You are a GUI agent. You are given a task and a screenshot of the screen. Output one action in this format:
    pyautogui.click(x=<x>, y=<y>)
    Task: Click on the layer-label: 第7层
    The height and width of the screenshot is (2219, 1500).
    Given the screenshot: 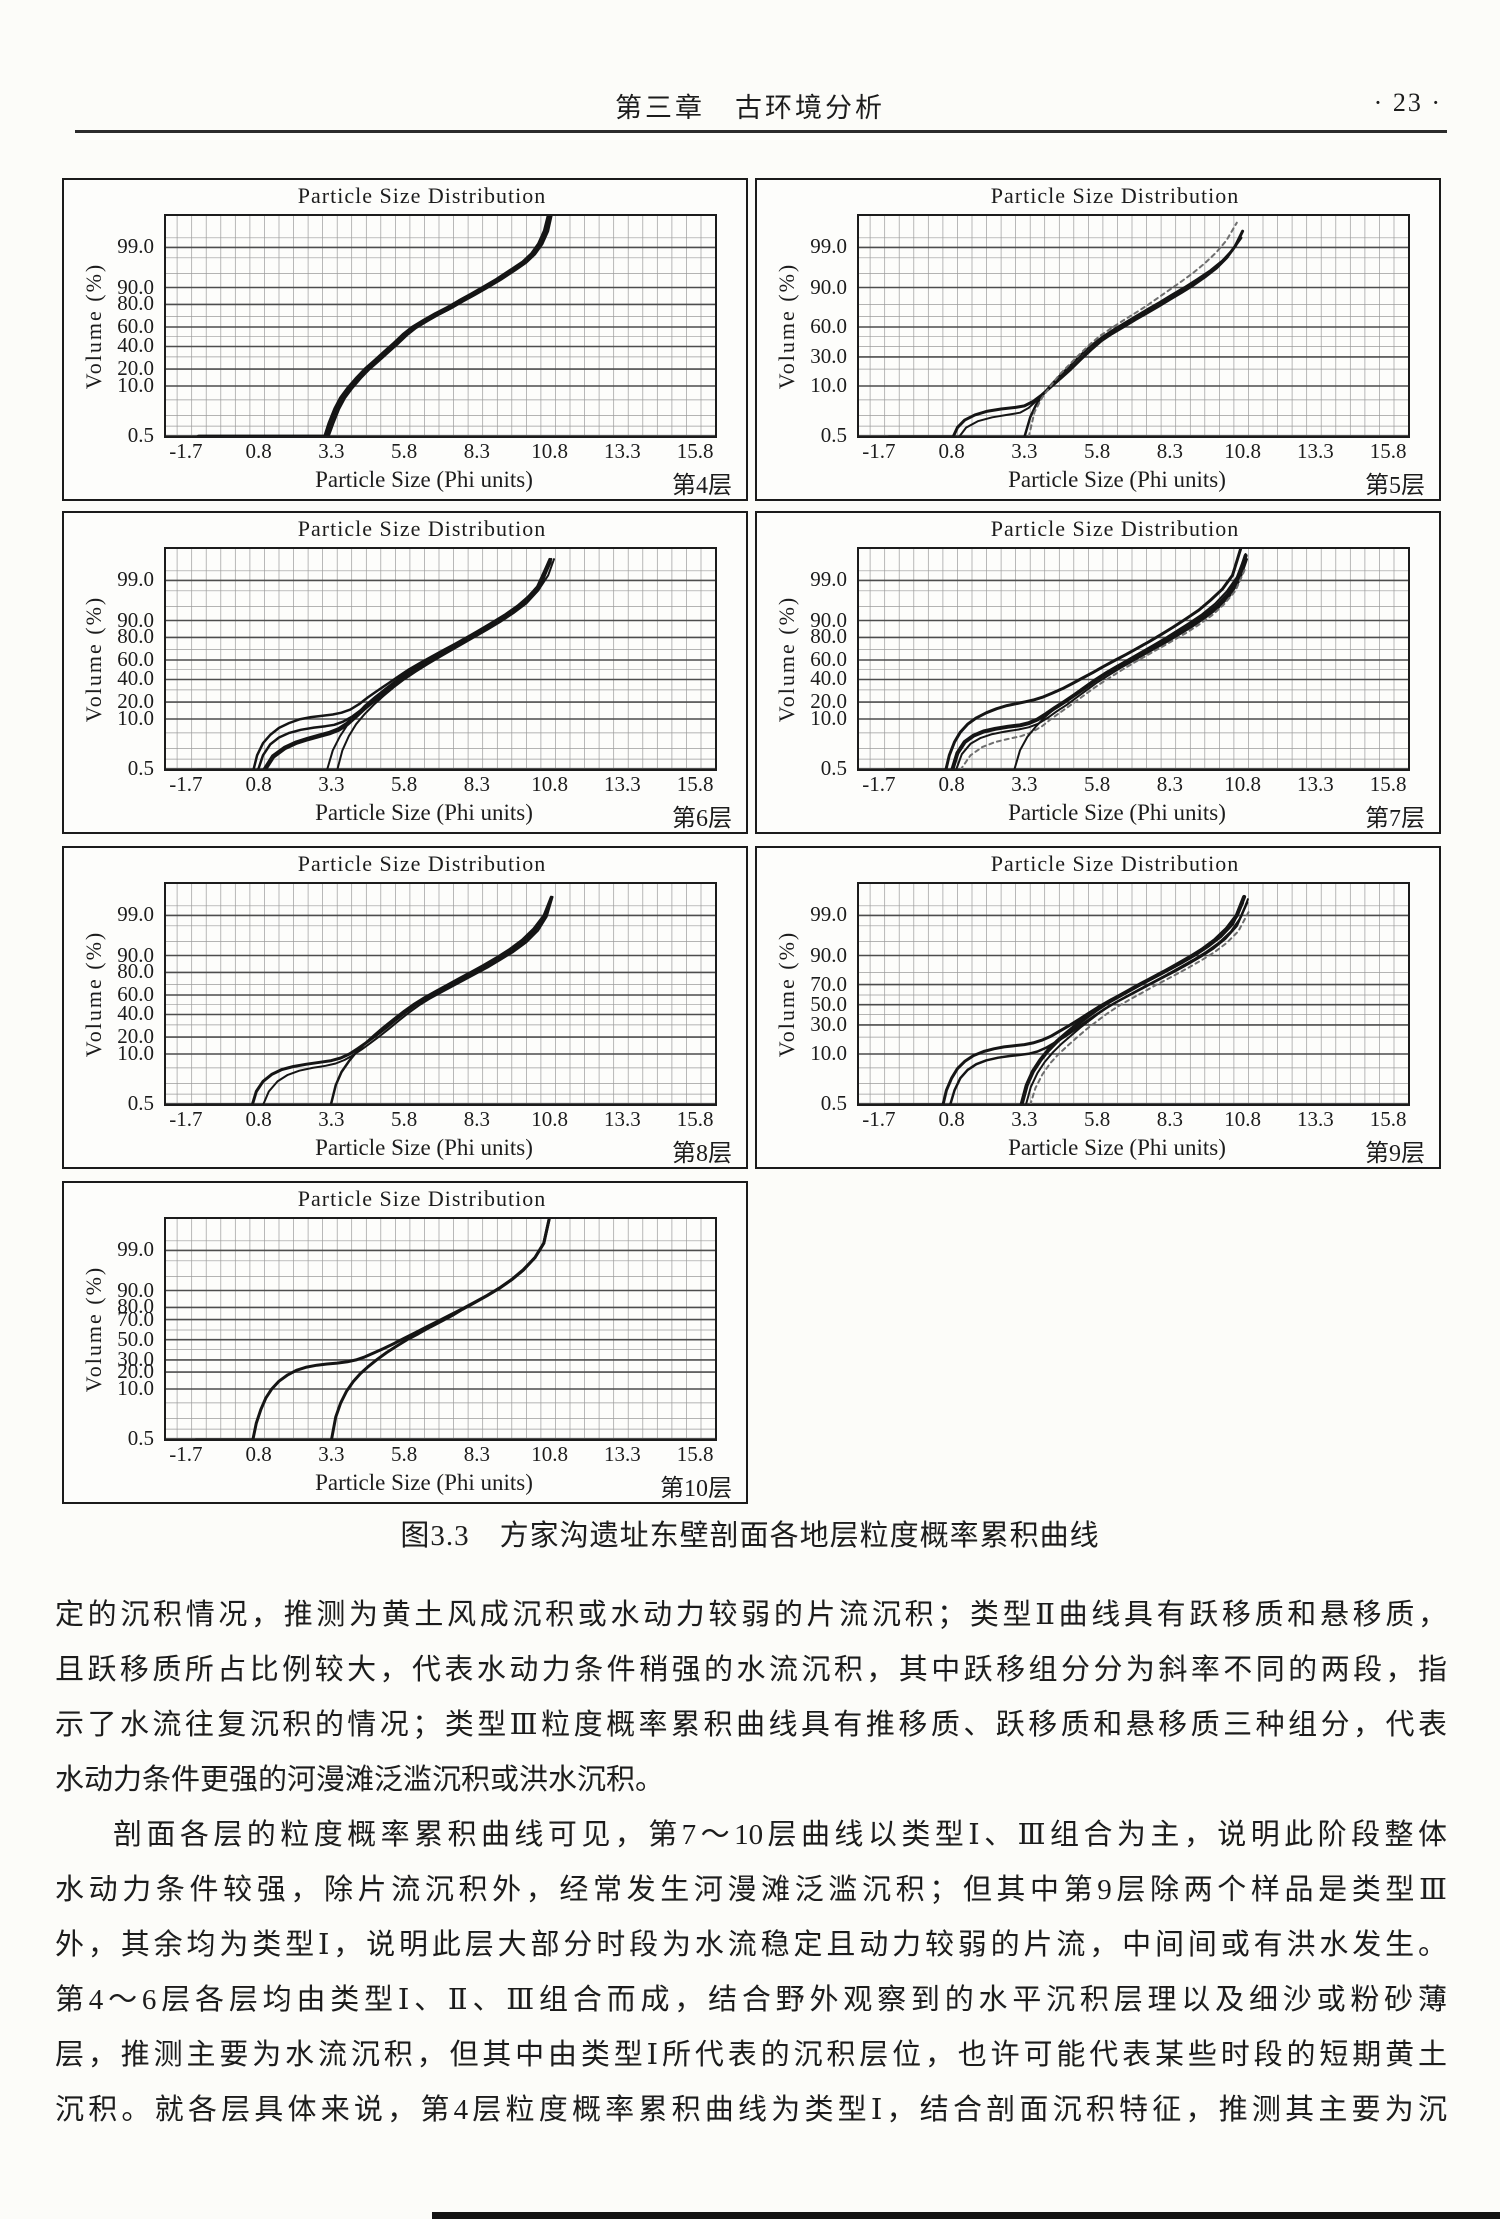 What is the action you would take?
    pyautogui.click(x=1395, y=819)
    